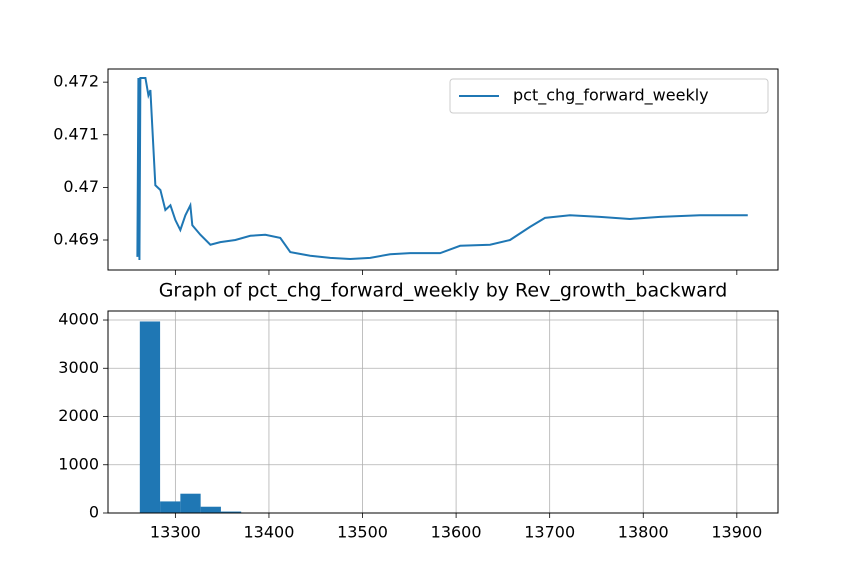 Image resolution: width=864 pixels, height=580 pixels. I want to click on x-tick-label: 13800, so click(643, 532).